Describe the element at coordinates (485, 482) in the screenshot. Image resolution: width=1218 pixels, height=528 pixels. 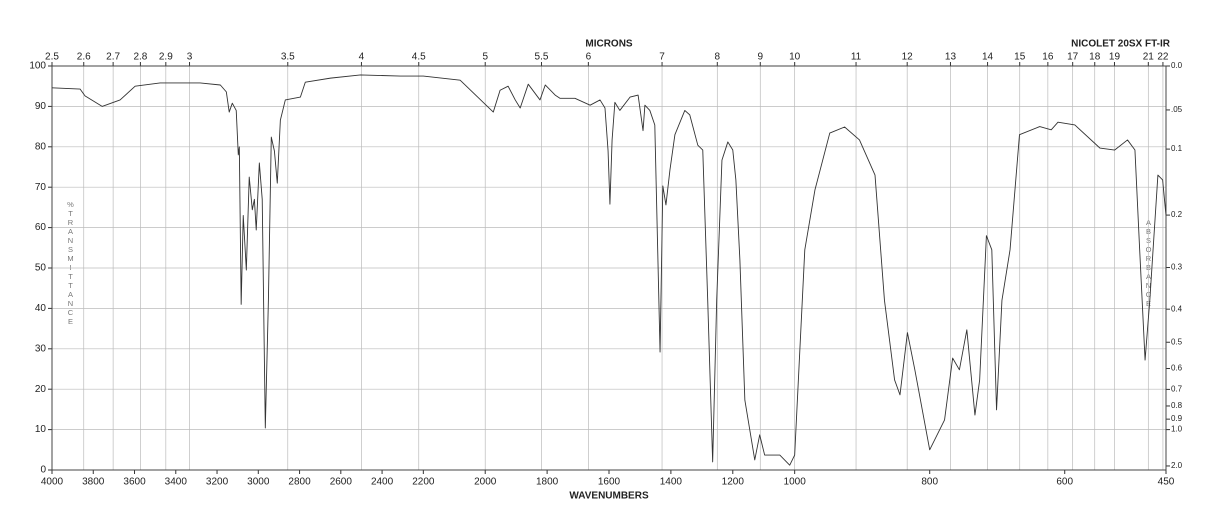
I see `x-tick-label: 2000` at that location.